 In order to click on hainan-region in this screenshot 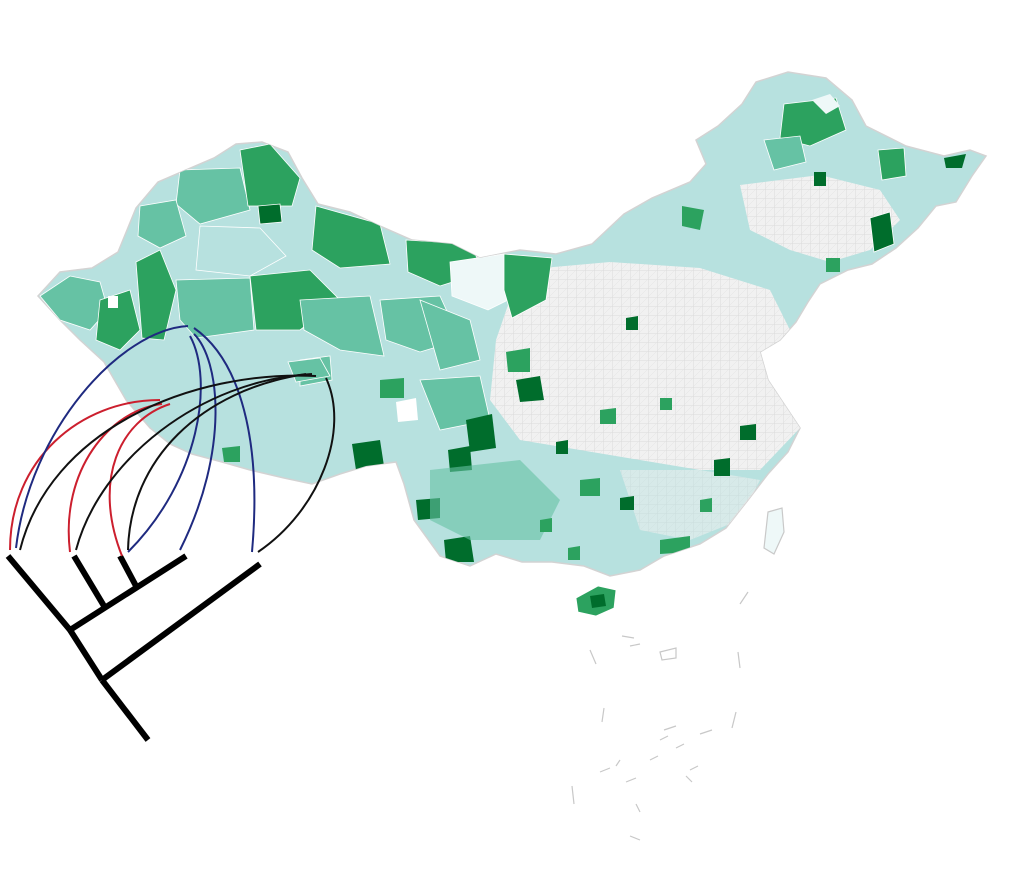, I will do `click(598, 601)`.